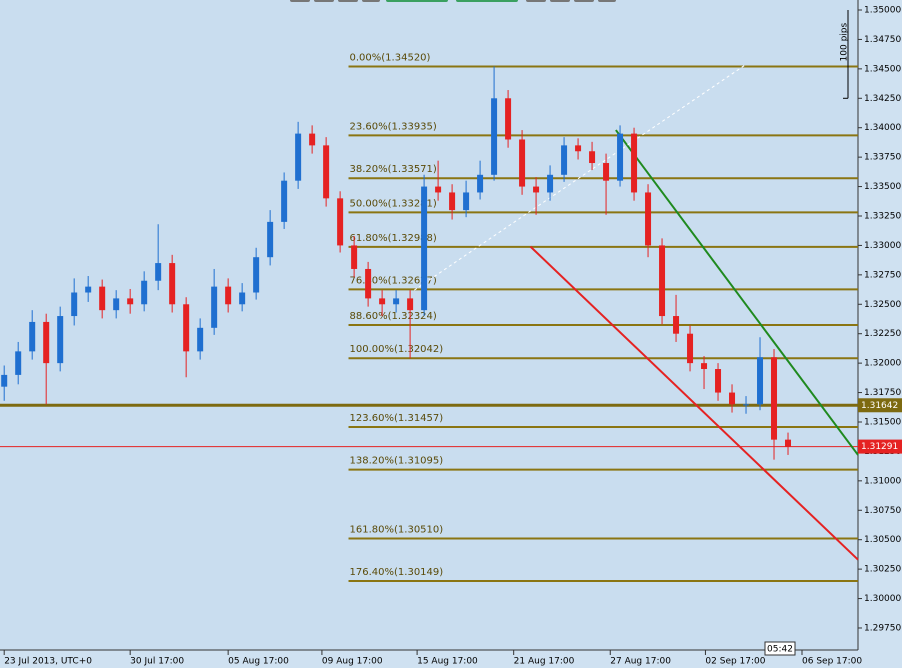  Describe the element at coordinates (397, 461) in the screenshot. I see `fib-label: 138.20%(1.31095)` at that location.